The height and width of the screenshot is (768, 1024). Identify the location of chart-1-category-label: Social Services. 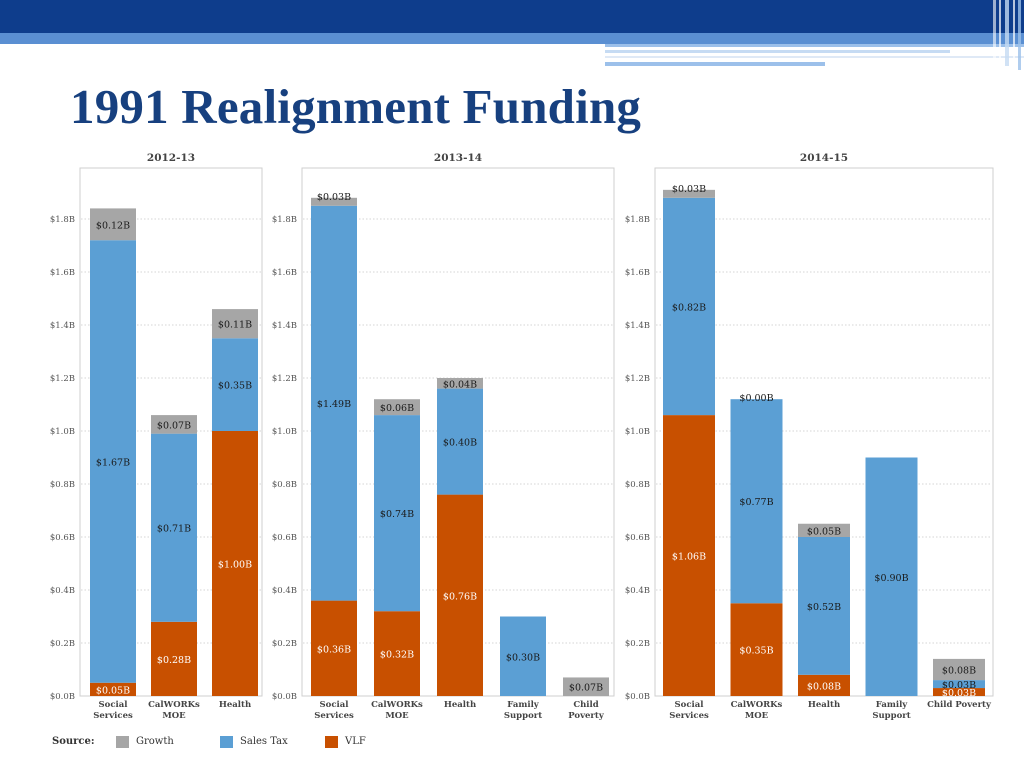
(113, 710).